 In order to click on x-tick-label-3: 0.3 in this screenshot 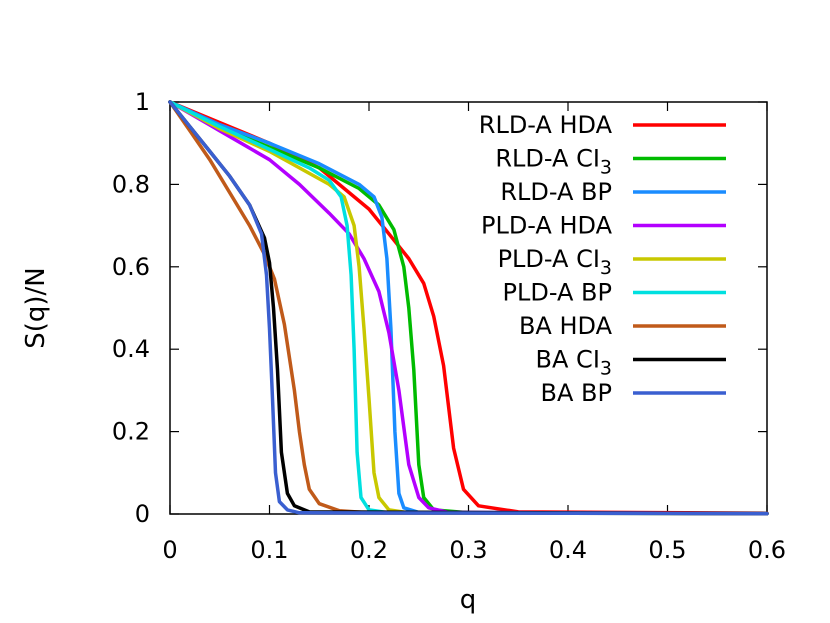, I will do `click(468, 550)`.